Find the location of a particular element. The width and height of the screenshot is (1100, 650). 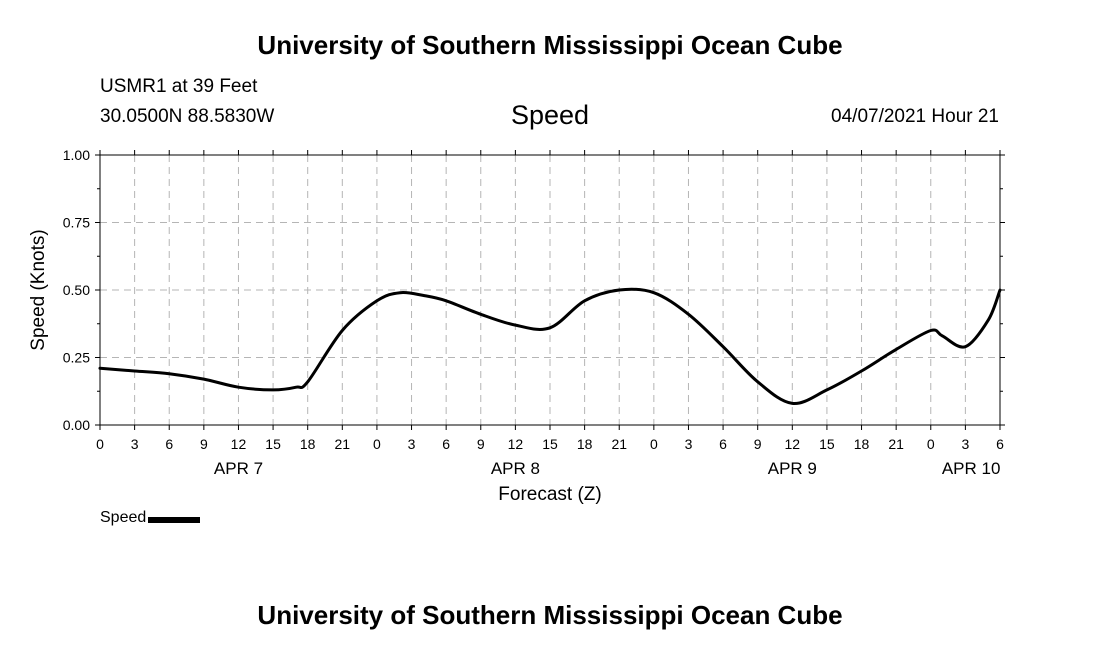

x-date-label: APR 9 is located at coordinates (792, 468).